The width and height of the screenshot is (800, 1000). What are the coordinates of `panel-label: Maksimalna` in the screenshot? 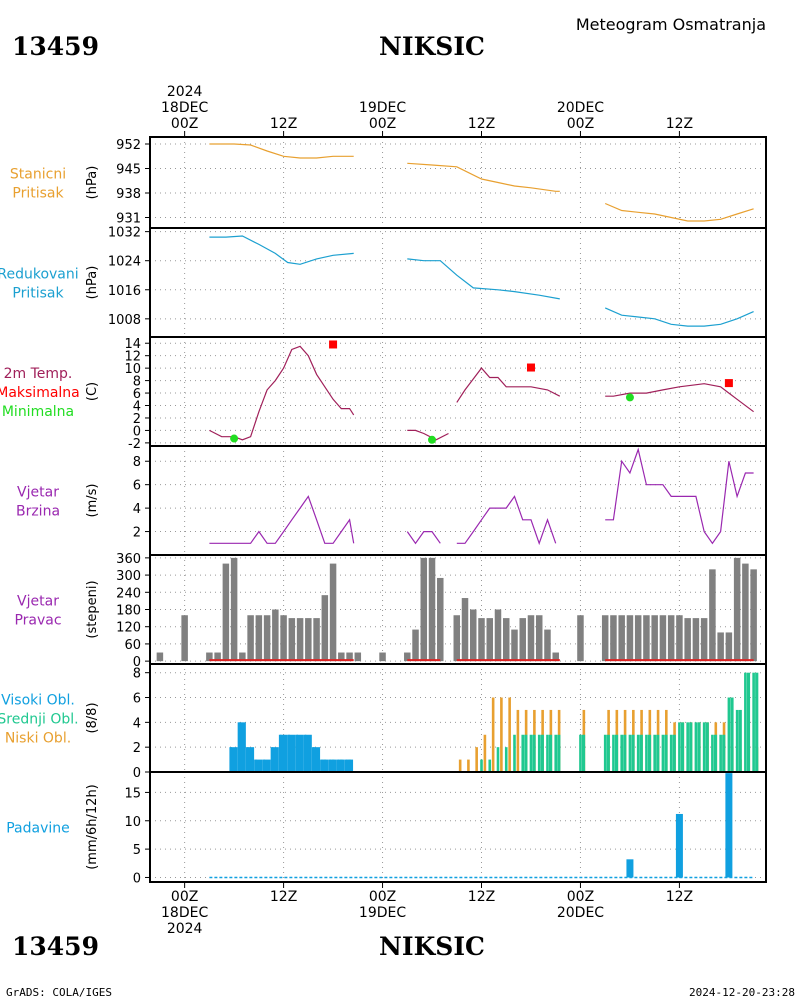 It's located at (40, 393).